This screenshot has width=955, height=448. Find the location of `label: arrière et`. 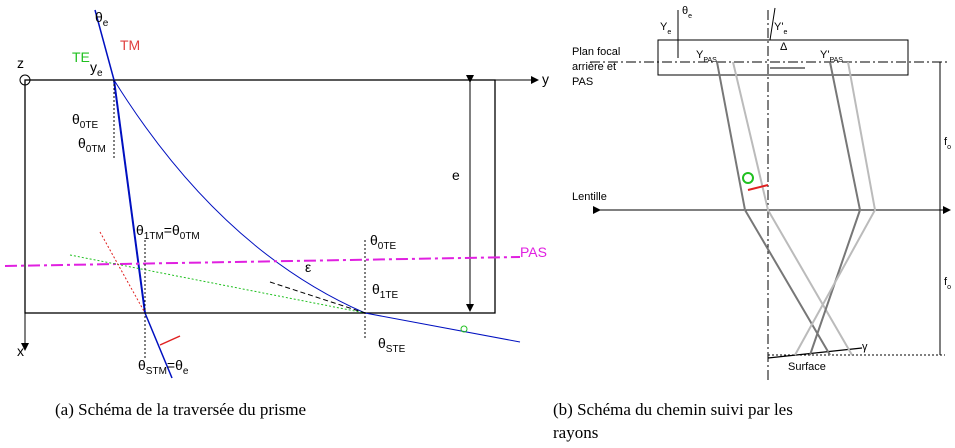

label: arrière et is located at coordinates (594, 67).